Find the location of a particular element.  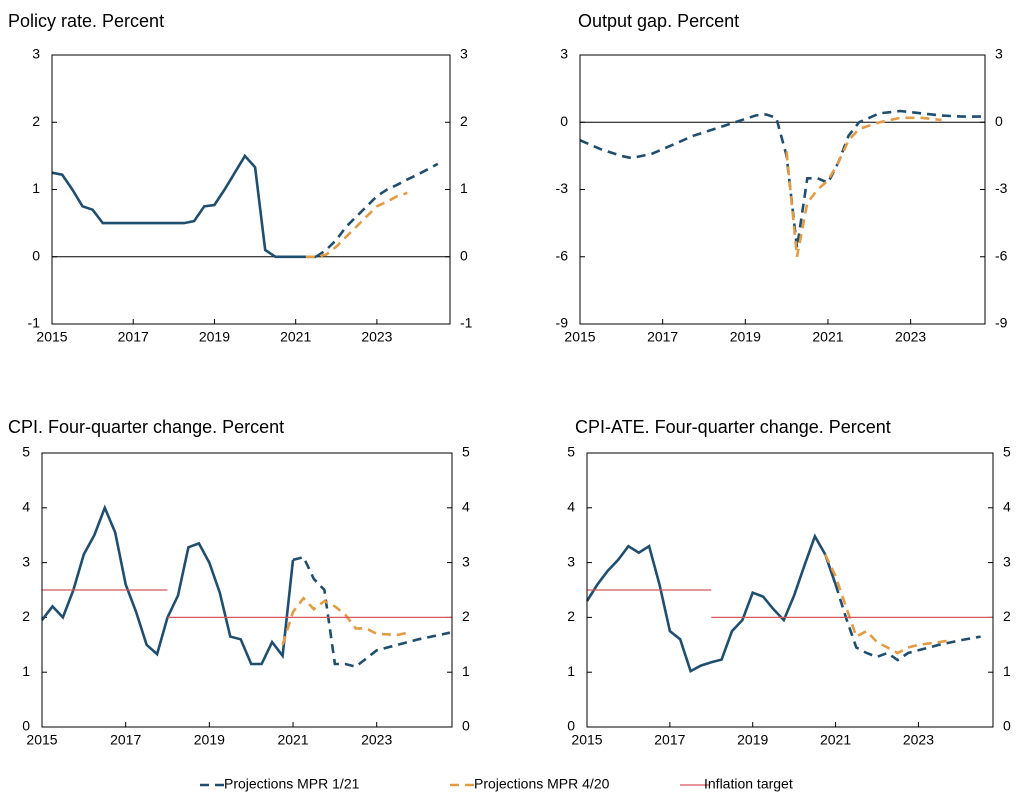

chart-title: CPI-ATE. Four-quarter change. Percent is located at coordinates (733, 427).